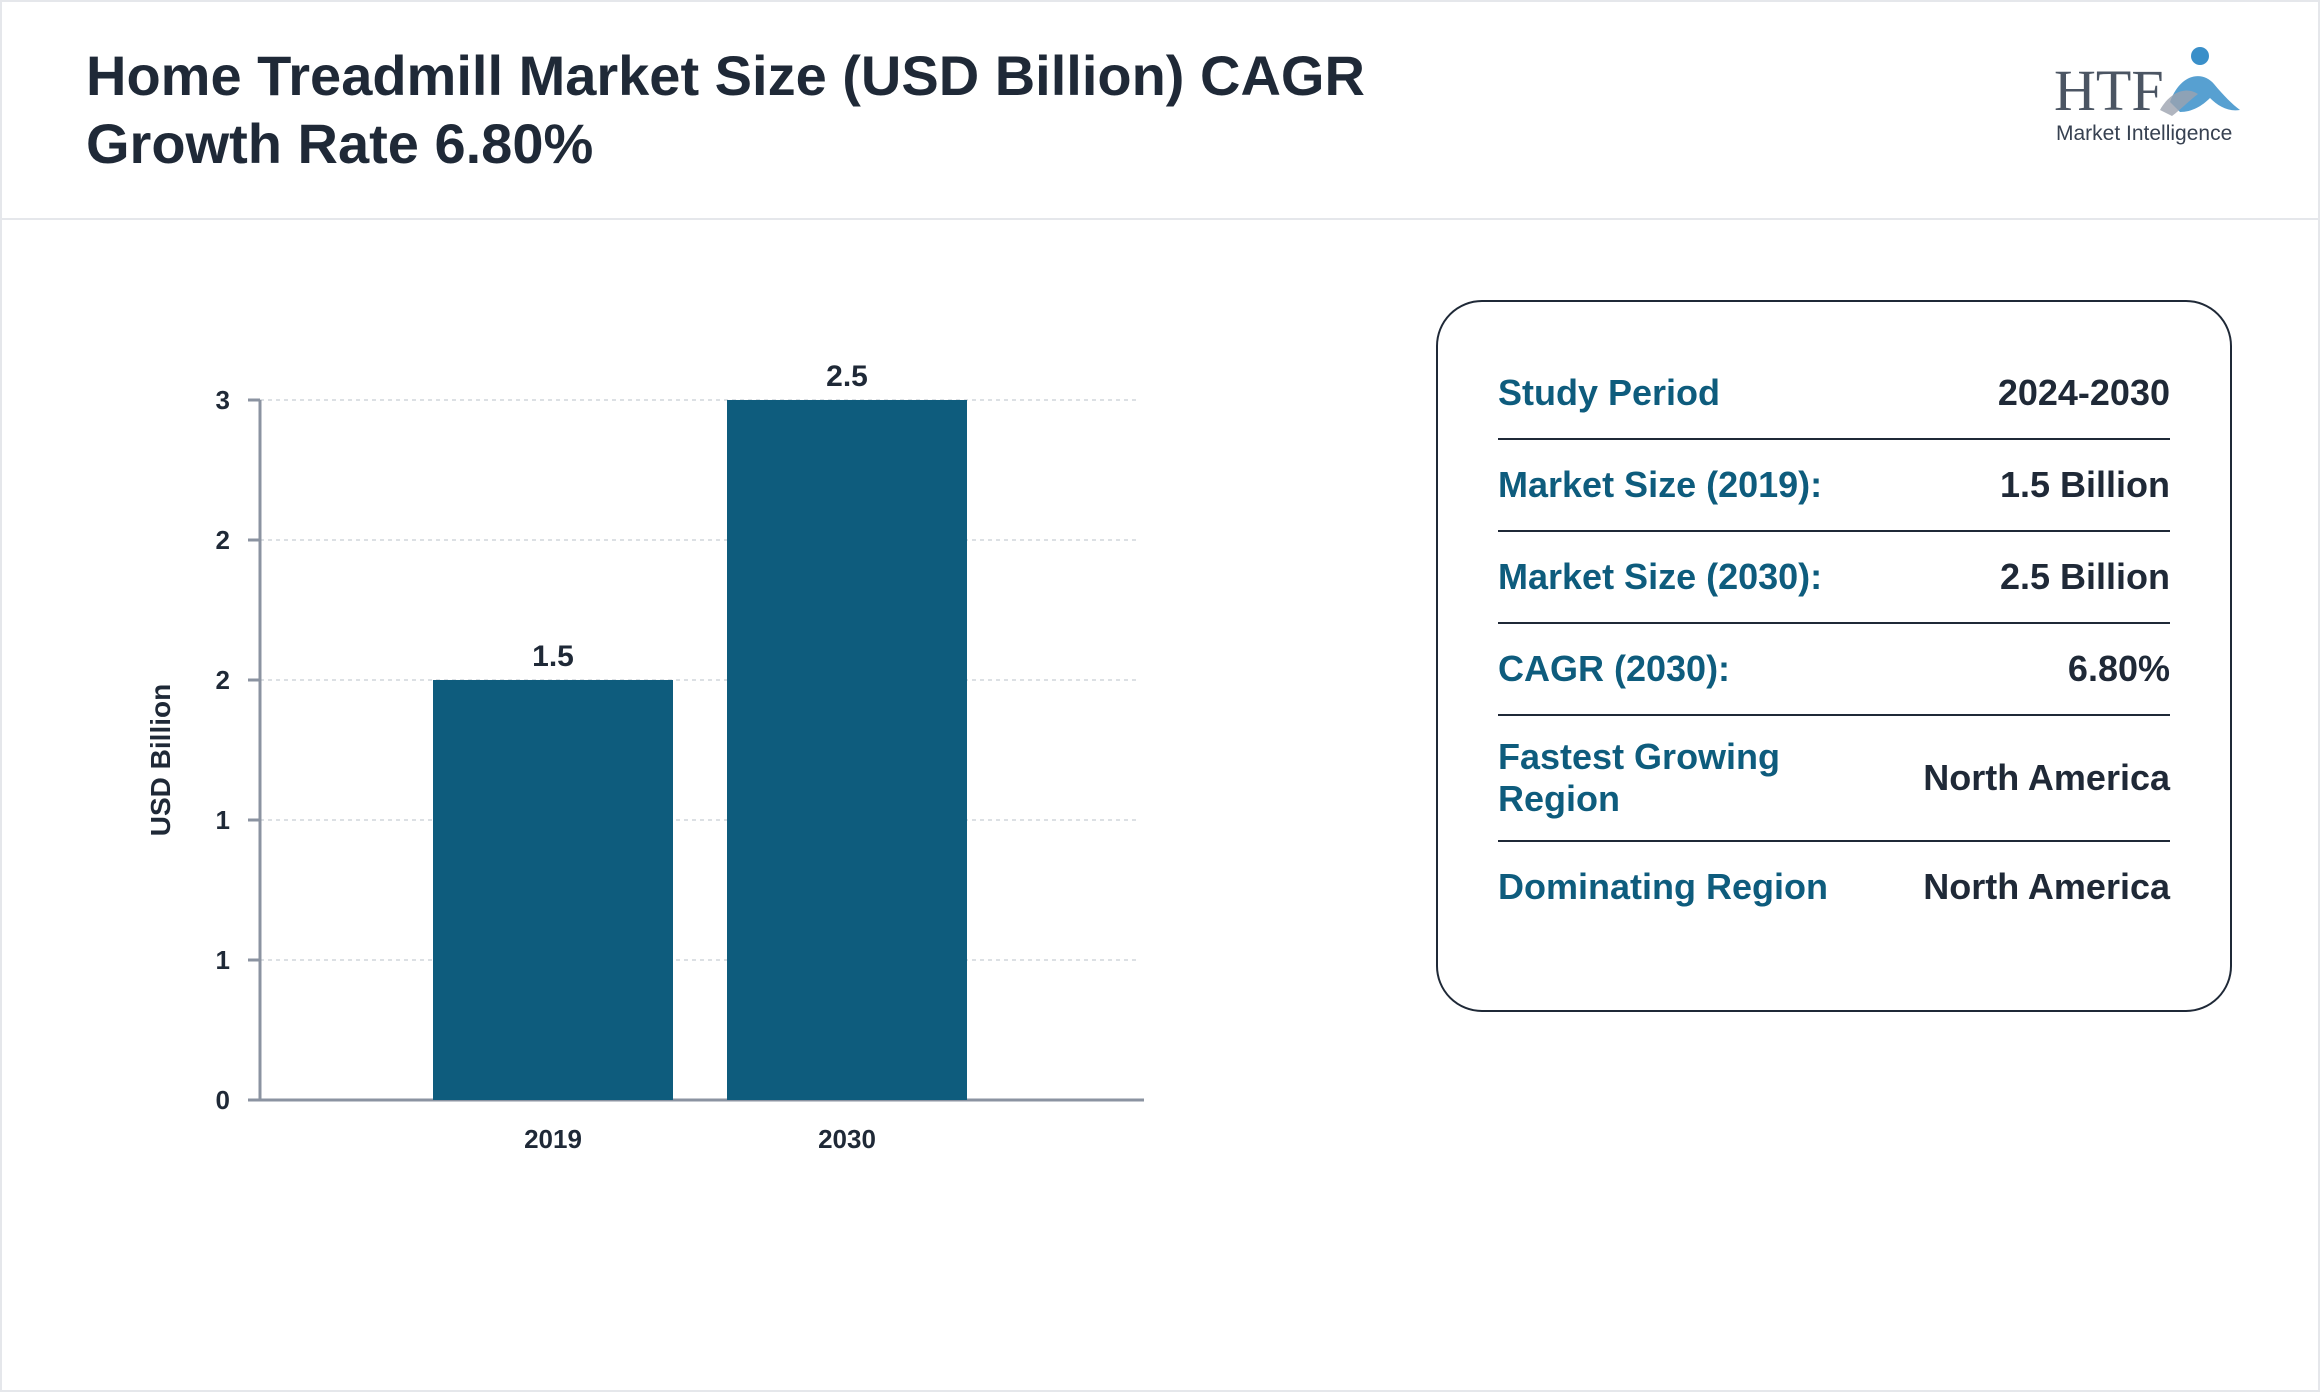 This screenshot has height=1392, width=2320. Describe the element at coordinates (2084, 484) in the screenshot. I see `info-value: 1.5 Billion` at that location.